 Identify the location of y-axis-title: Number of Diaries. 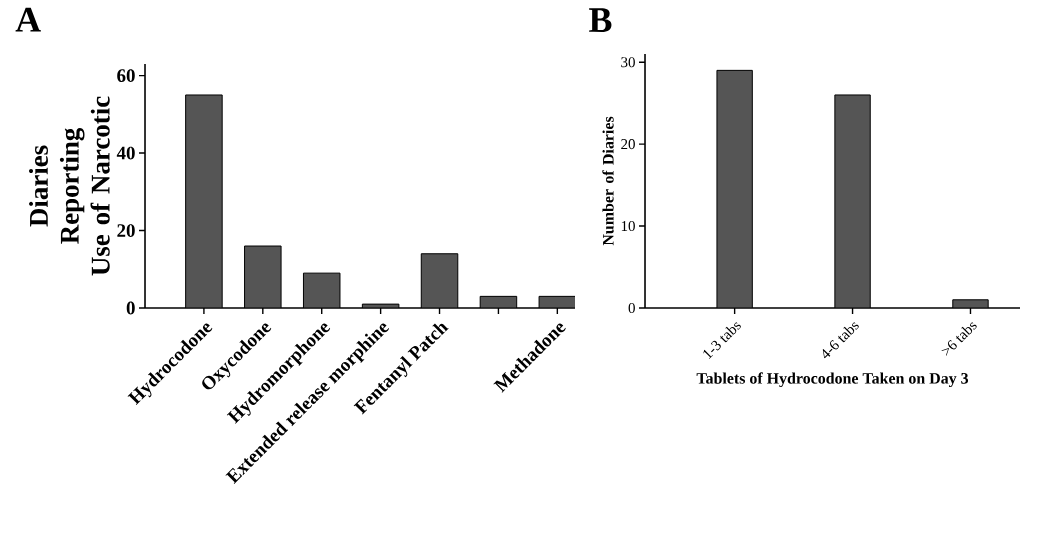
(608, 181).